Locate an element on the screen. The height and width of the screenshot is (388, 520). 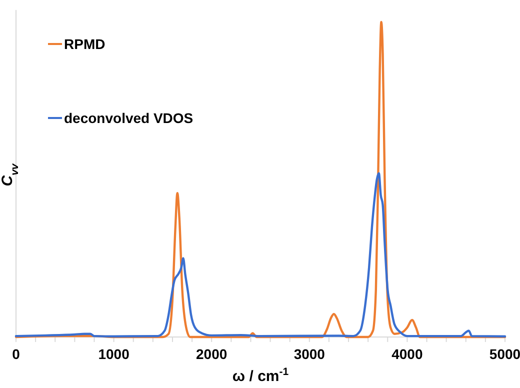
x-tick-label: 2000 is located at coordinates (212, 354).